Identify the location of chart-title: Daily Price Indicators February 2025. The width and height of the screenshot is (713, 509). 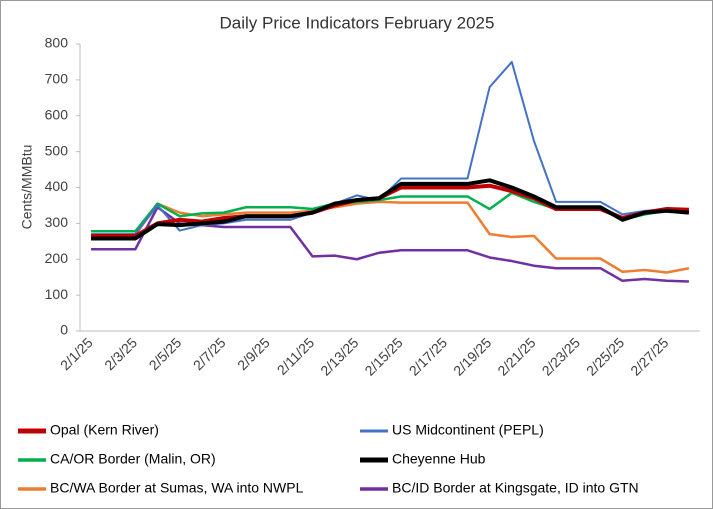
(357, 22).